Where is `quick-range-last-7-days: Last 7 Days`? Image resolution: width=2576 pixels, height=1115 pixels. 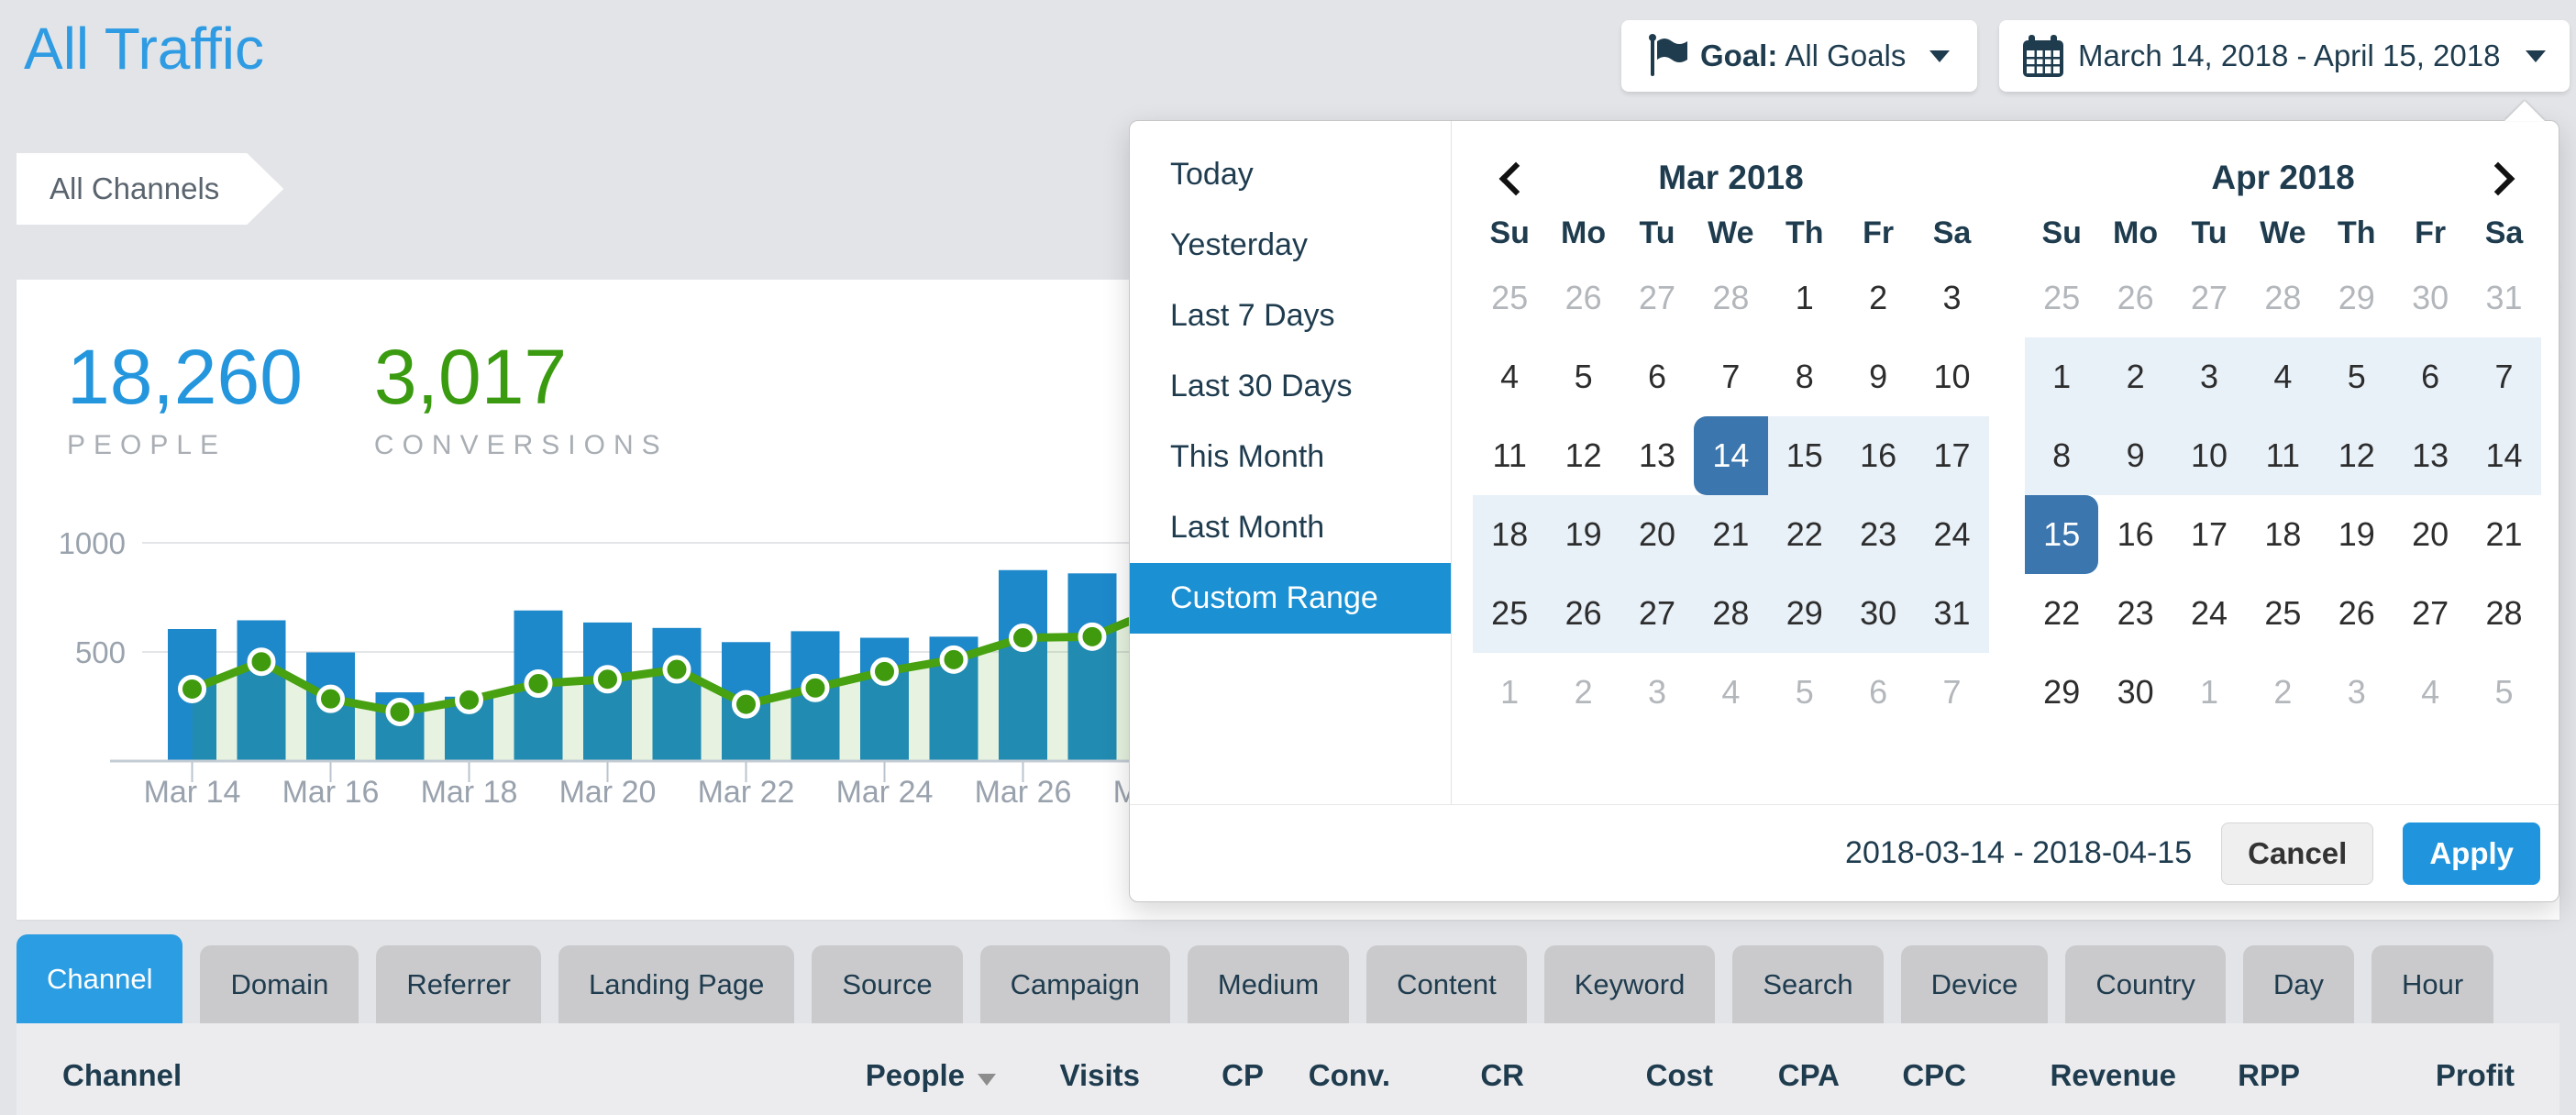
quick-range-last-7-days: Last 7 Days is located at coordinates (1252, 315).